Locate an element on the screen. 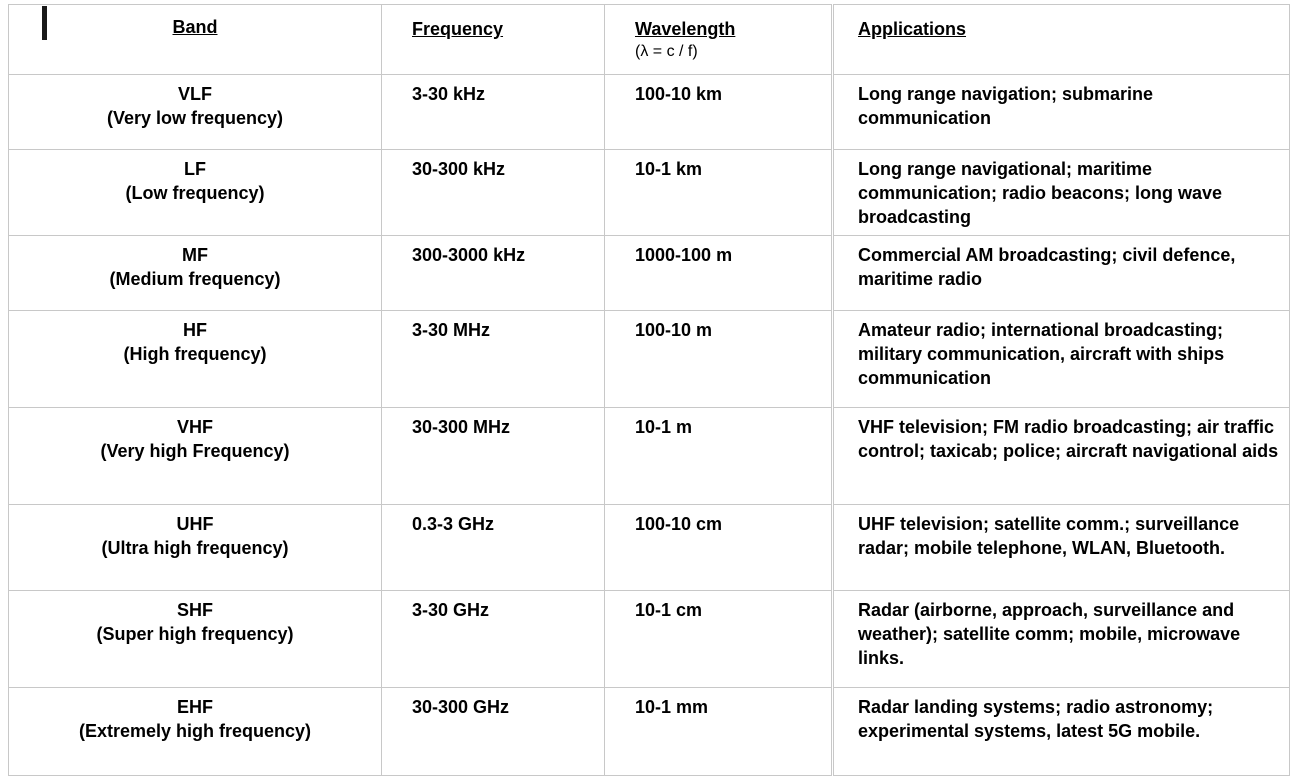  wavelength-cell: 10-1 cm is located at coordinates (719, 639).